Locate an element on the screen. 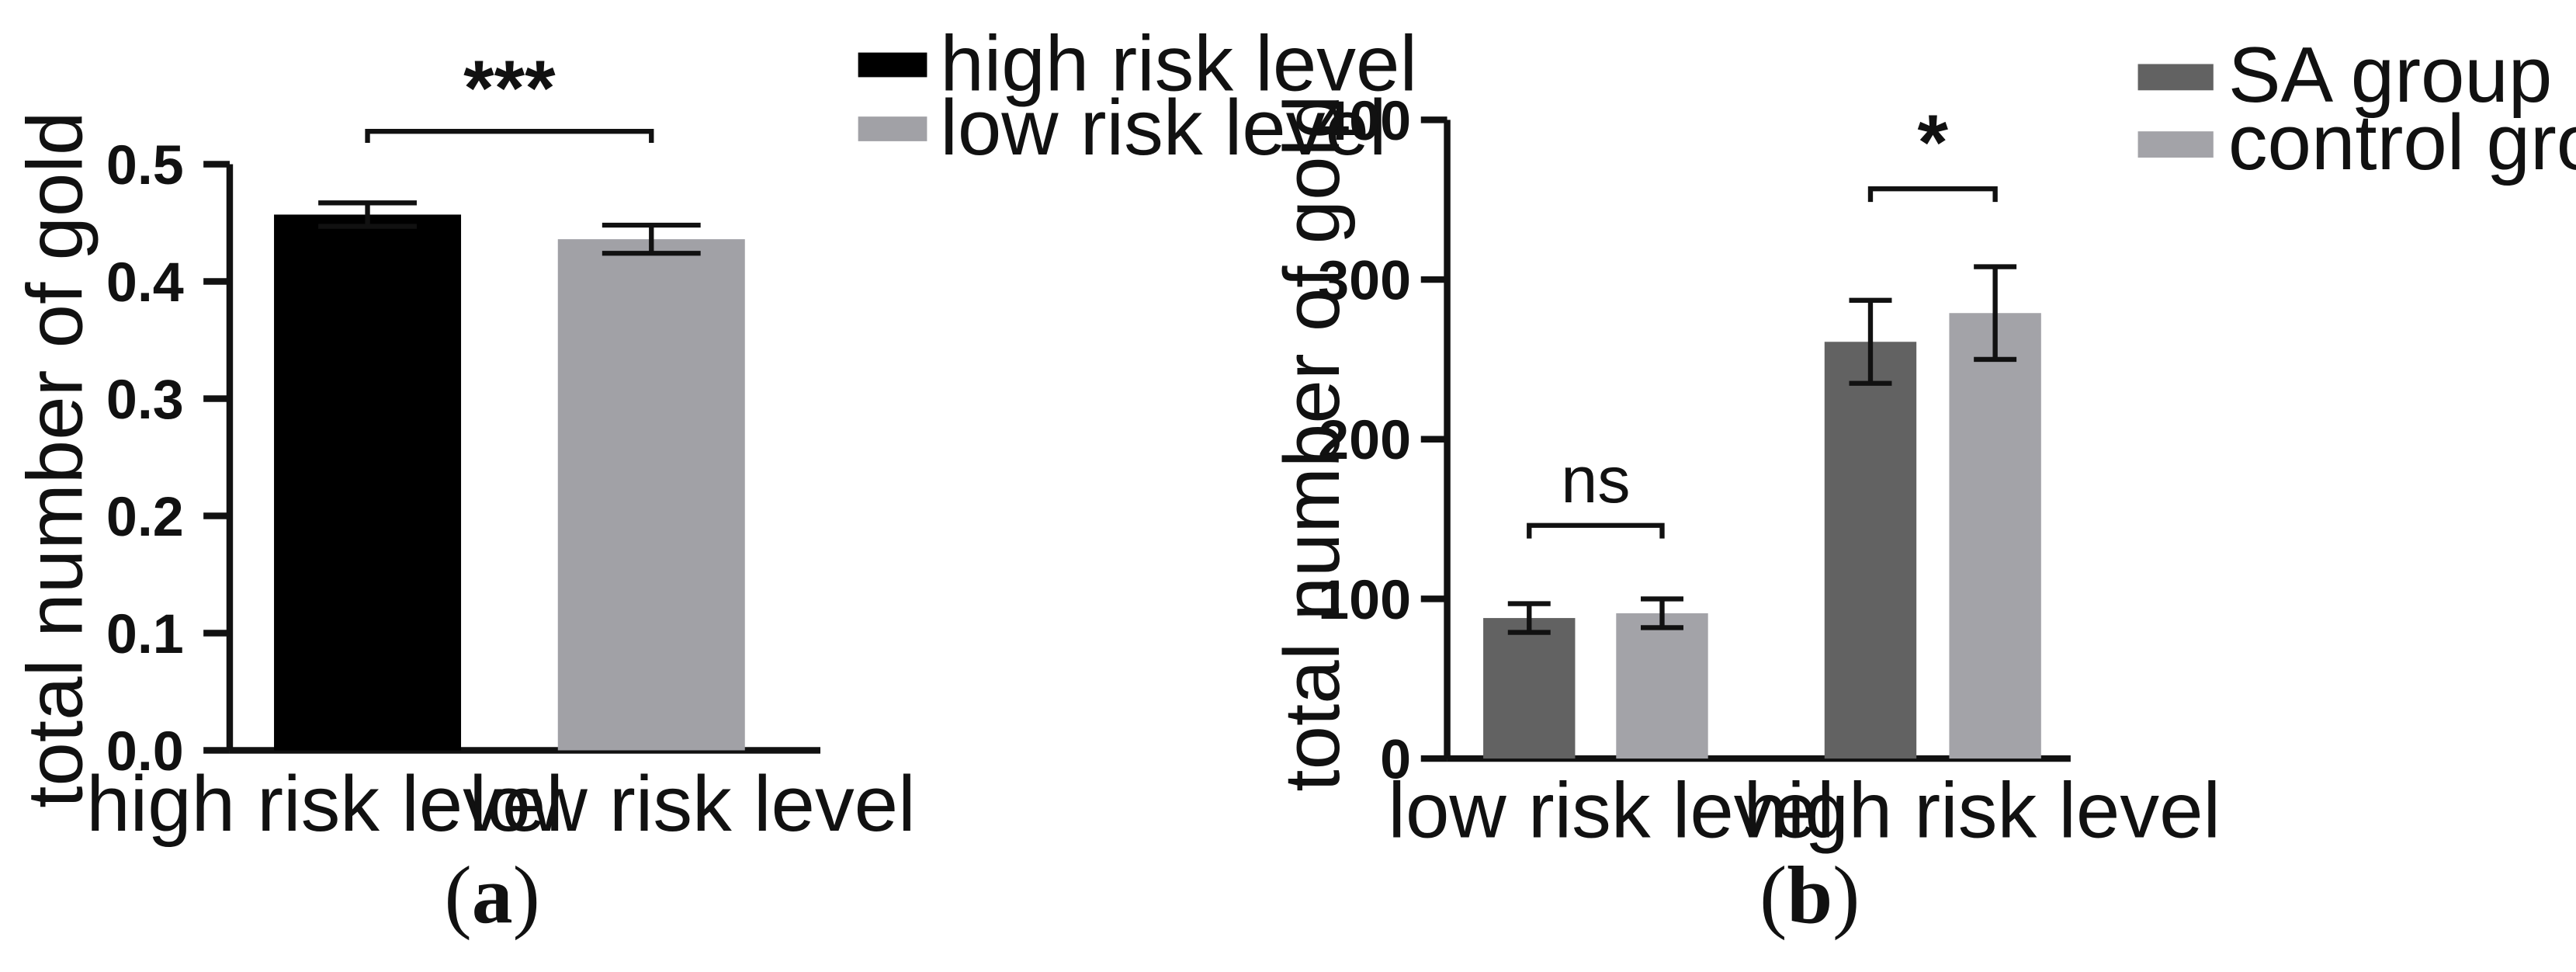 The image size is (2576, 972). chart-b-bars is located at coordinates (1762, 536).